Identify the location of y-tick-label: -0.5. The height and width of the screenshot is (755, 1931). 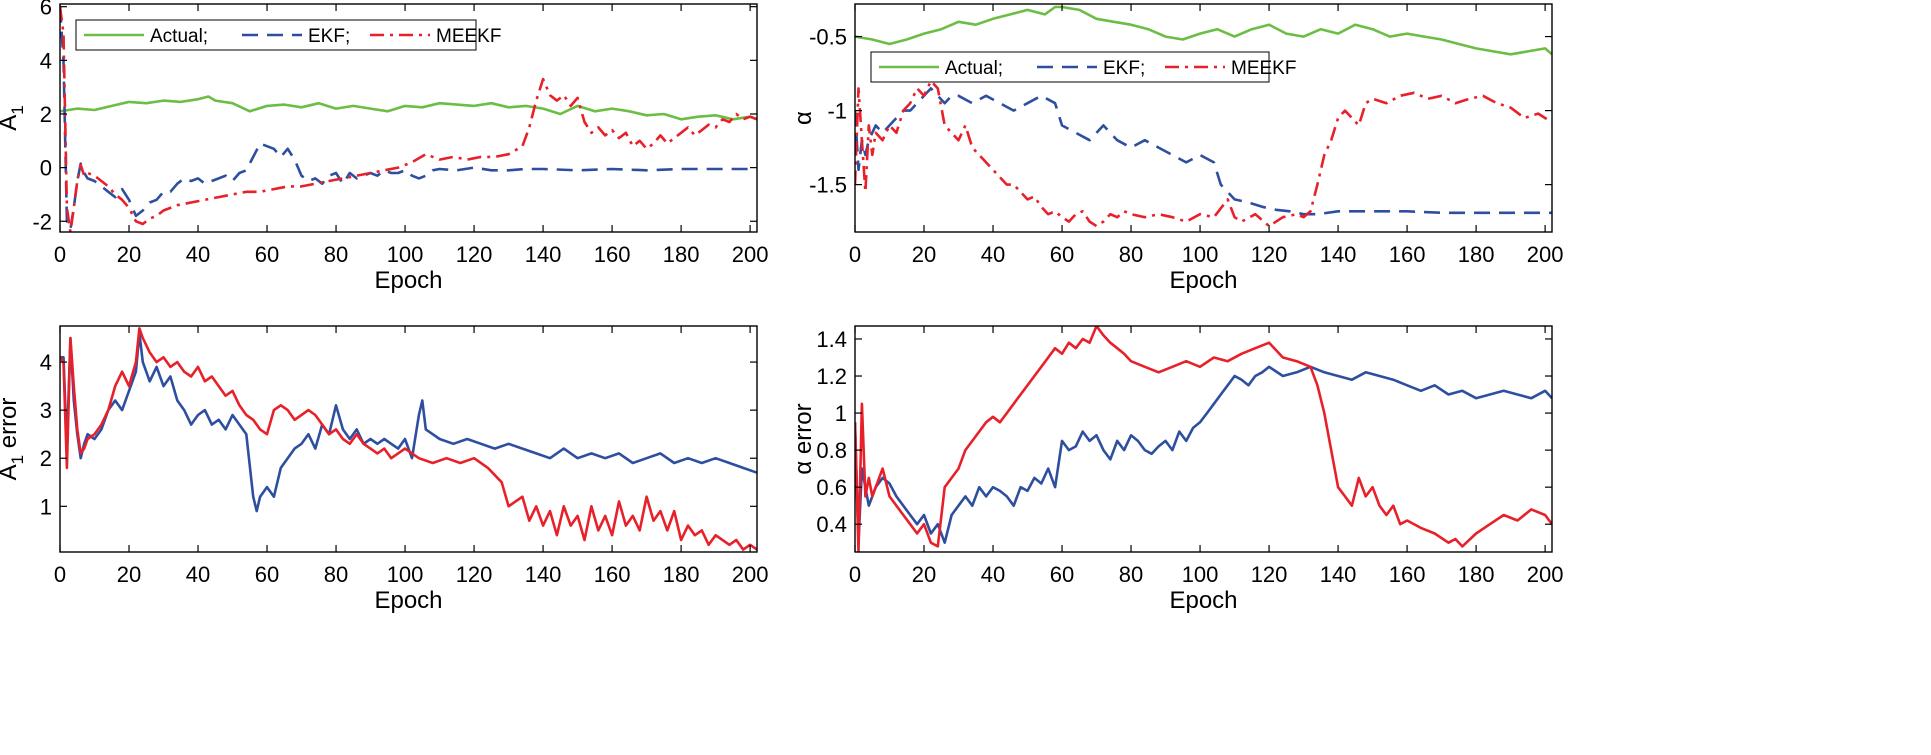
(828, 37).